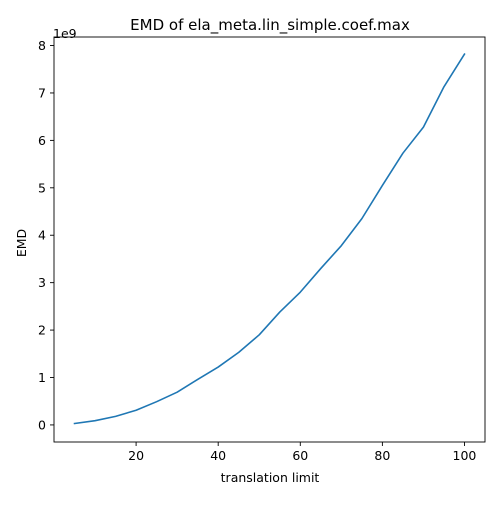 This screenshot has width=500, height=505. Describe the element at coordinates (270, 25) in the screenshot. I see `chart-title: EMD of ela_meta.lin_simple.coef.max` at that location.